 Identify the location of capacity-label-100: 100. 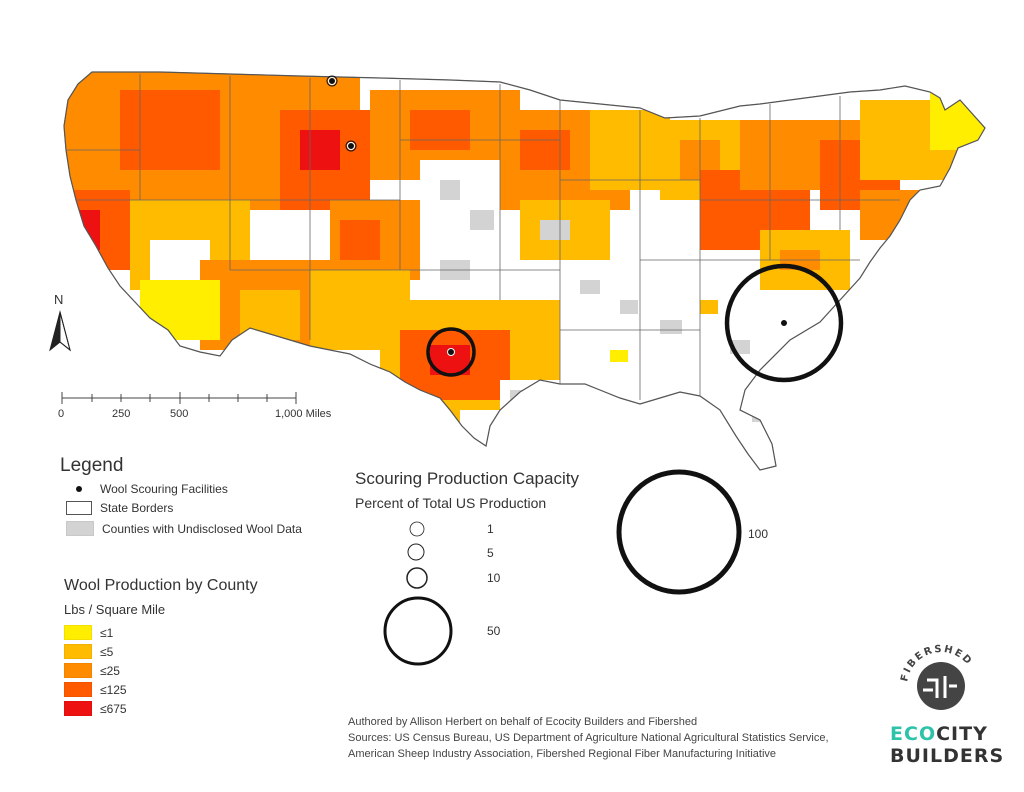
(758, 534).